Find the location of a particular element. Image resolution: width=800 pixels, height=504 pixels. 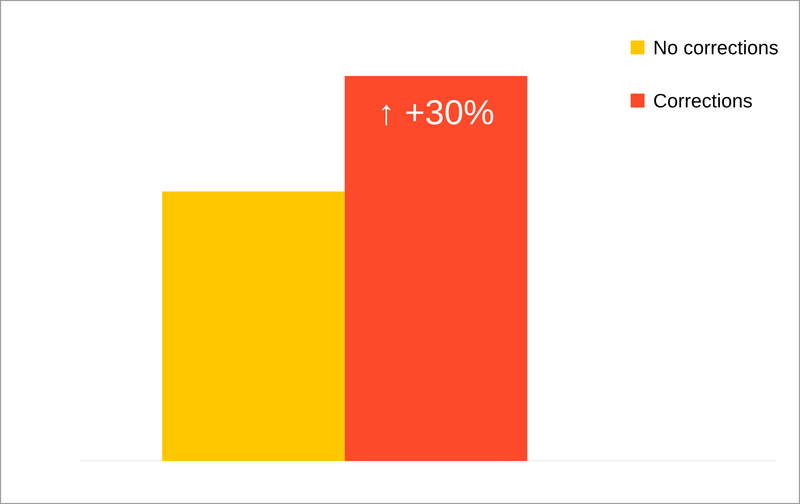

legend-label: No corrections is located at coordinates (716, 47).